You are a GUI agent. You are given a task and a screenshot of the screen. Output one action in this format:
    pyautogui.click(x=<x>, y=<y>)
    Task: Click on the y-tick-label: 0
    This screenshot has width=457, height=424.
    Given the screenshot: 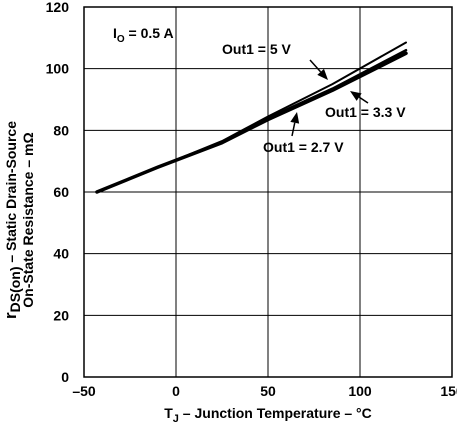 What is the action you would take?
    pyautogui.click(x=65, y=377)
    